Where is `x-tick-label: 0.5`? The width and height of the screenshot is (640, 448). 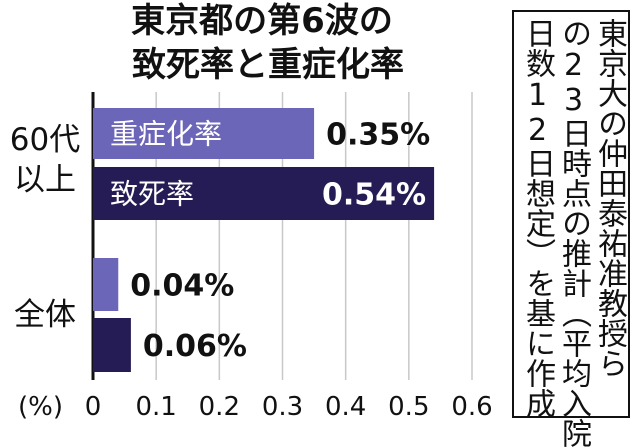
x-tick-label: 0.5 is located at coordinates (408, 407).